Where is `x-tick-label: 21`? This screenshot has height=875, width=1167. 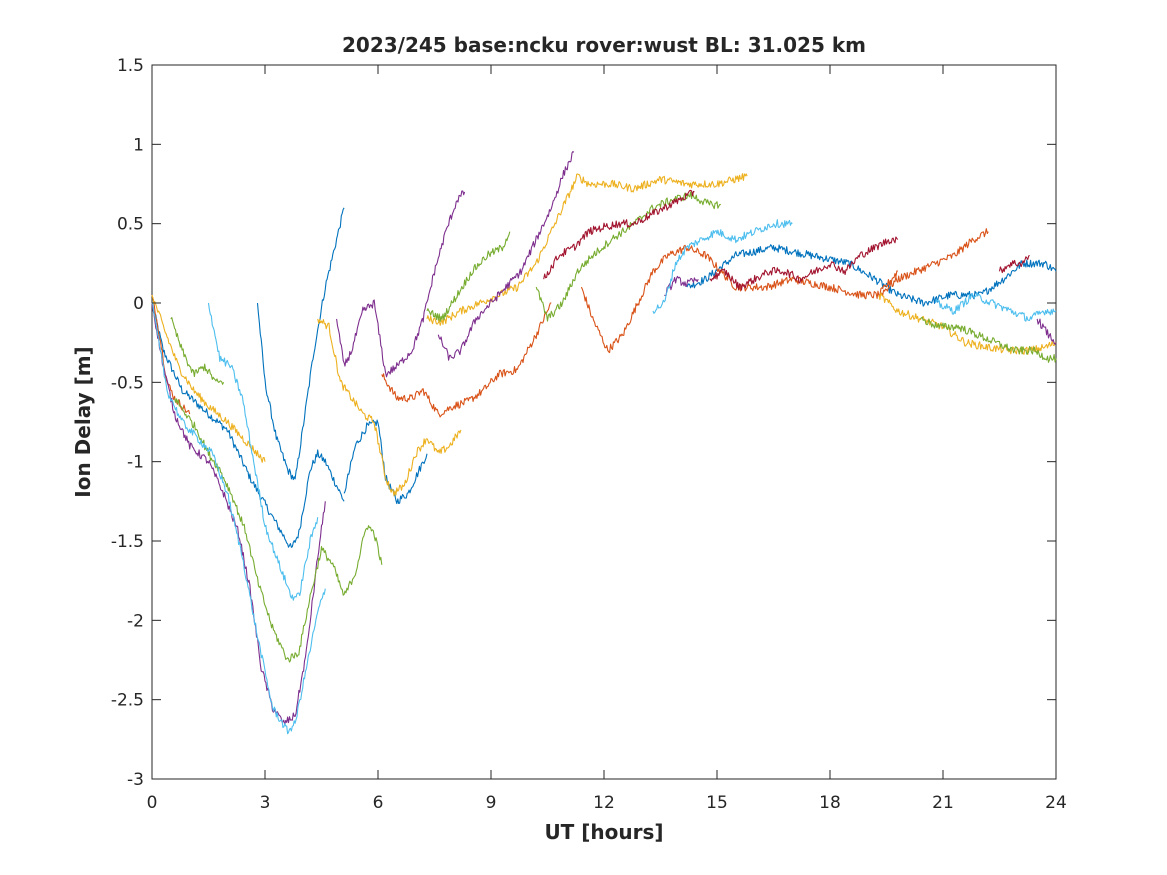
x-tick-label: 21 is located at coordinates (943, 803).